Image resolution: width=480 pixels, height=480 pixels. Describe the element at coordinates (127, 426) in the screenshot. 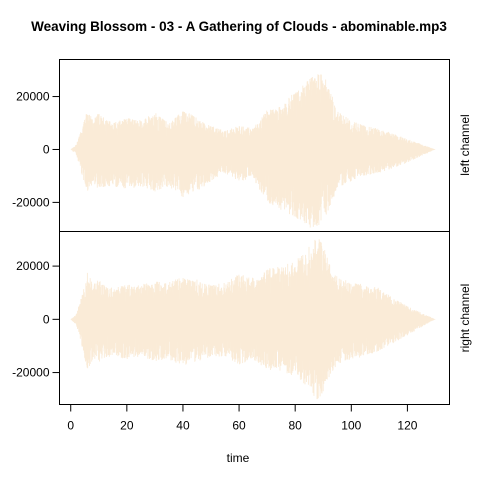

I see `x-tick-label: 20` at that location.